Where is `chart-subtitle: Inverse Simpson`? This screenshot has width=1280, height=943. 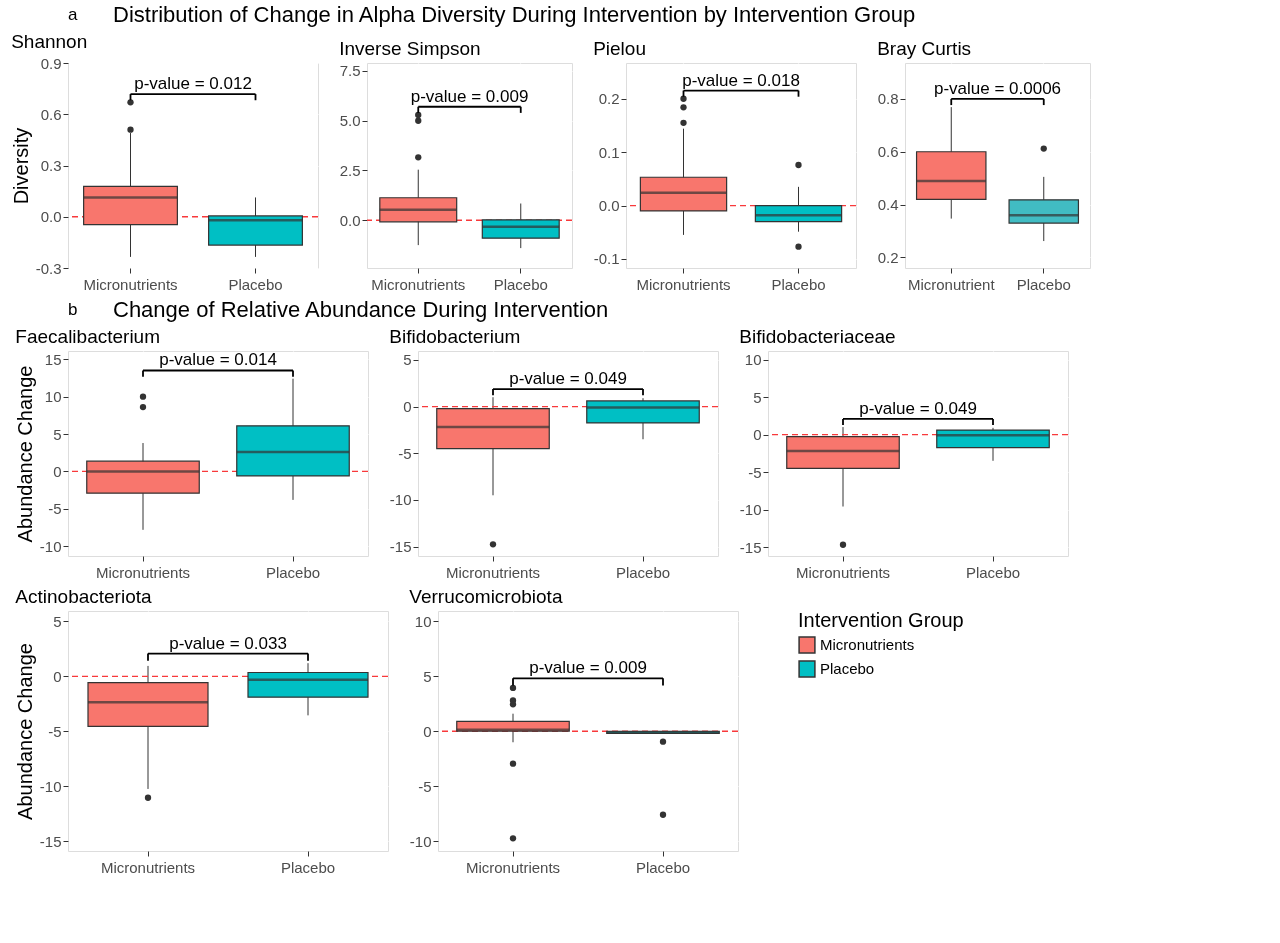 chart-subtitle: Inverse Simpson is located at coordinates (410, 48).